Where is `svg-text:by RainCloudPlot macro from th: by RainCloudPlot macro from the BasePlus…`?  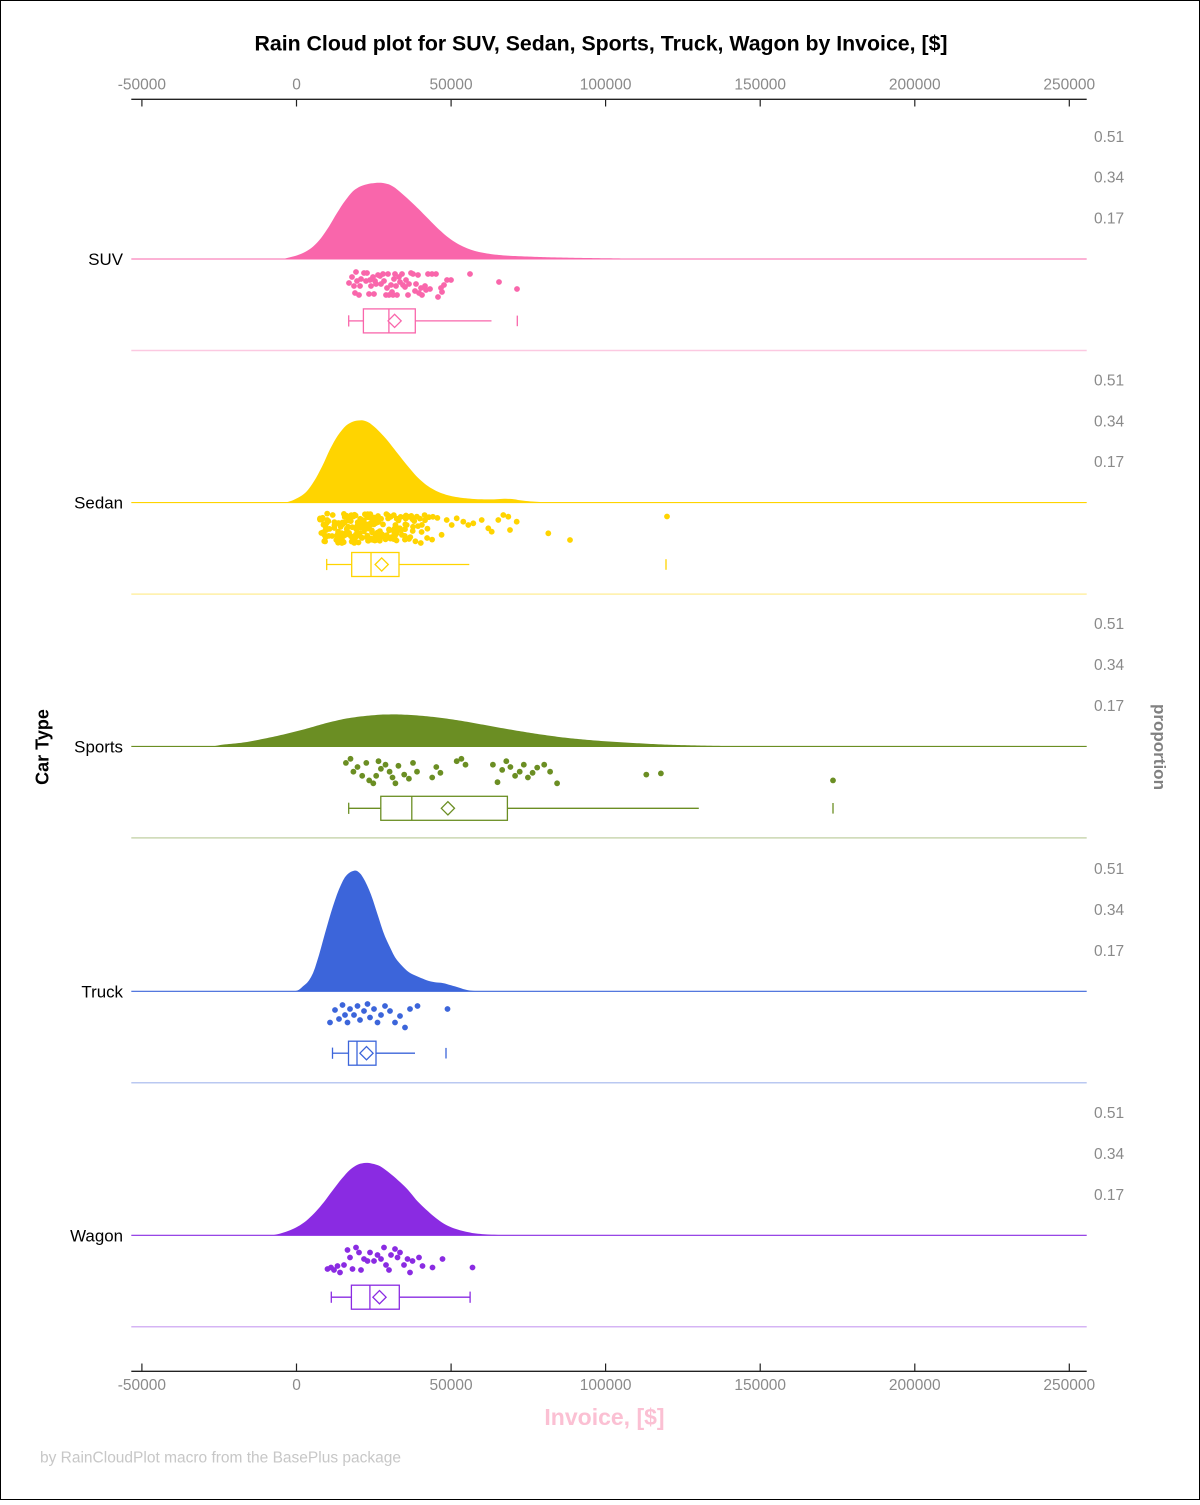
svg-text:by RainCloudPlot macro from th: by RainCloudPlot macro from the BasePlus… is located at coordinates (220, 1458).